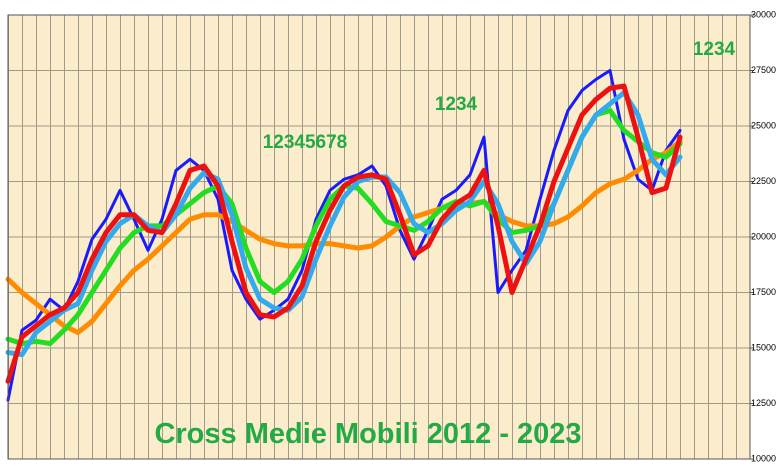  Describe the element at coordinates (763, 347) in the screenshot. I see `y-tick-label: 15000` at that location.